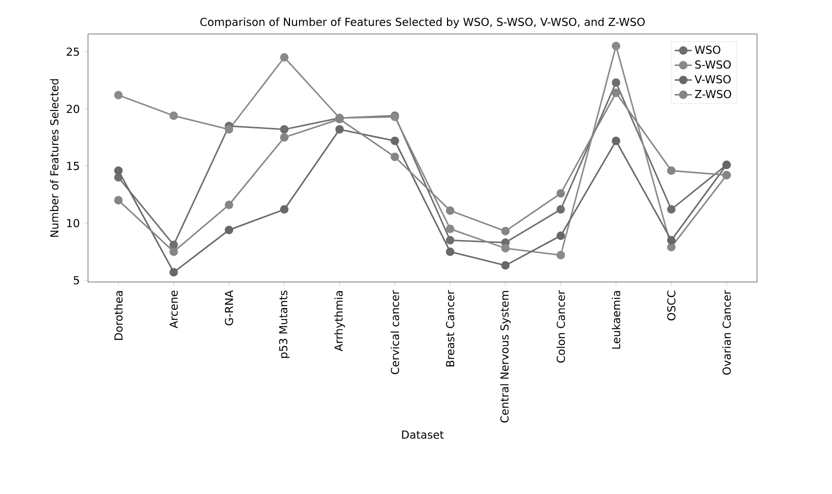 The width and height of the screenshot is (832, 494). I want to click on x-tick-label: Leukaemia, so click(616, 320).